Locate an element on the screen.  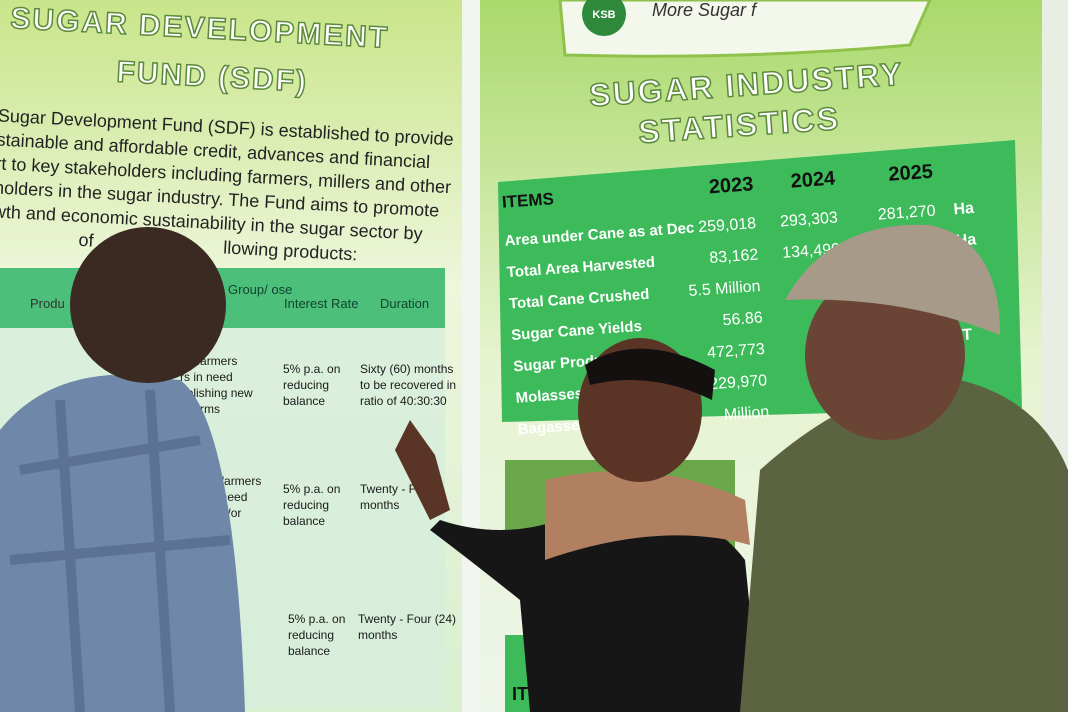
pointing-hand is located at coordinates (422, 470).